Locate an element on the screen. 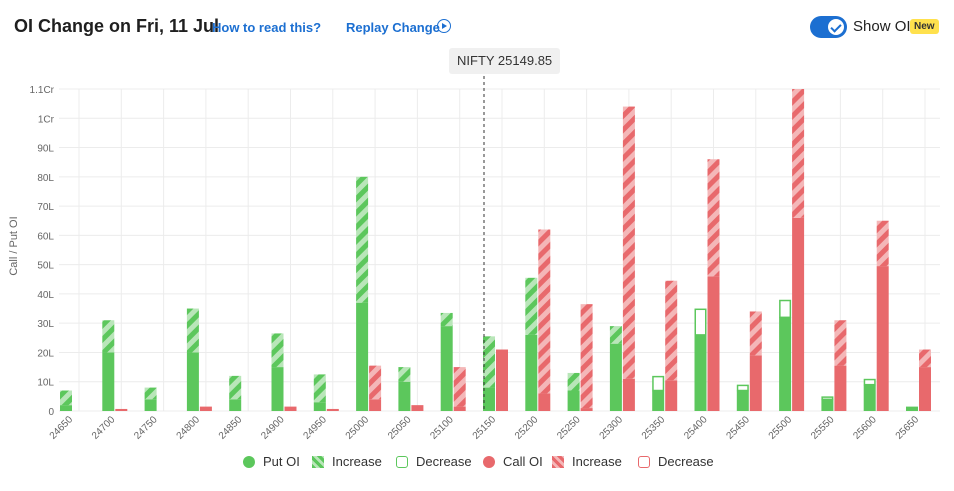 This screenshot has width=954, height=491. spot-price-label: NIFTY 25149.85 is located at coordinates (505, 61).